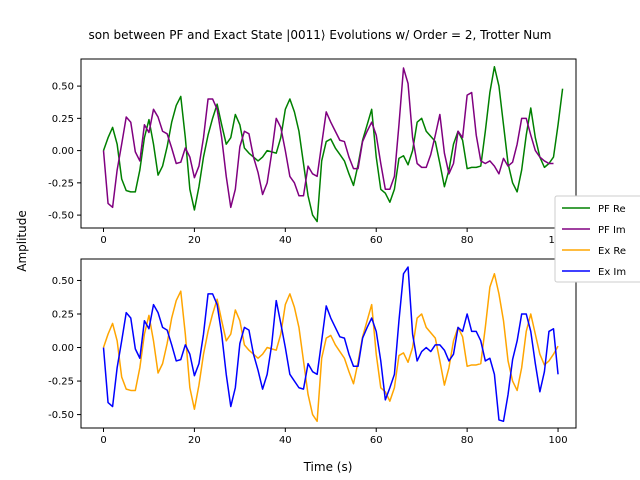  I want to click on bottom-y-tick-label: 0.50, so click(63, 281).